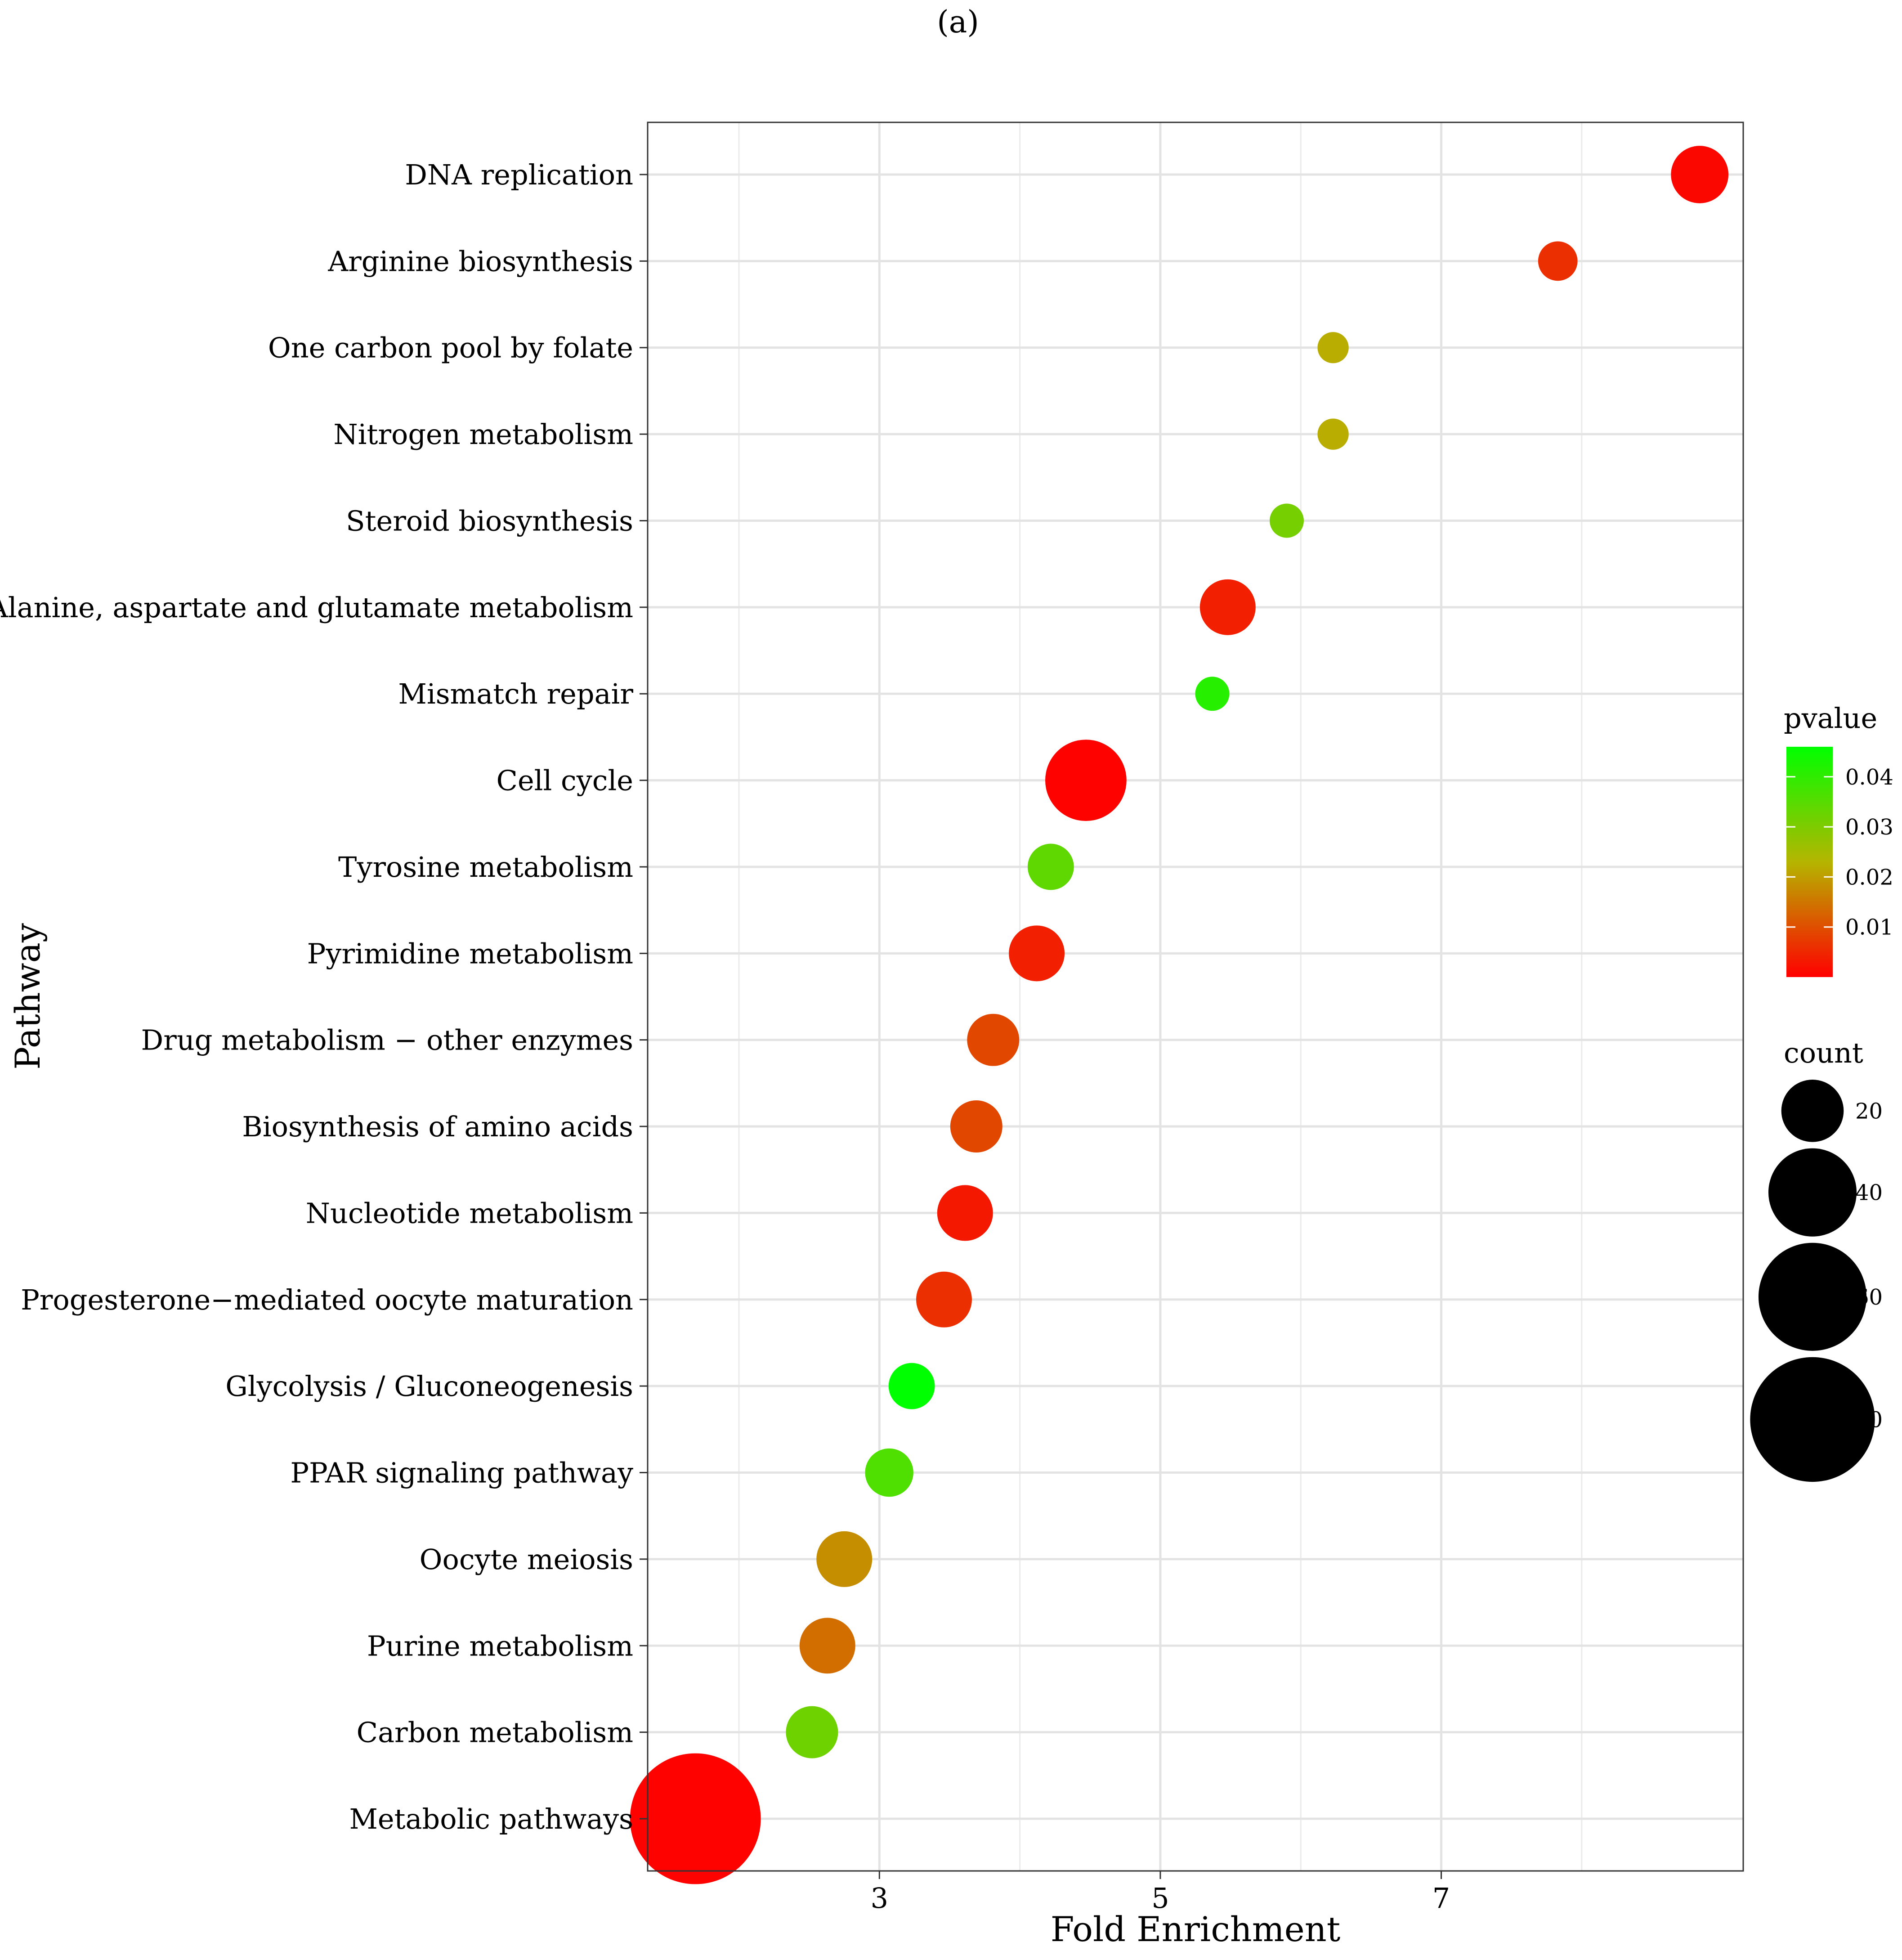 The height and width of the screenshot is (1960, 1902). Describe the element at coordinates (1823, 1052) in the screenshot. I see `count-legend-title: count` at that location.